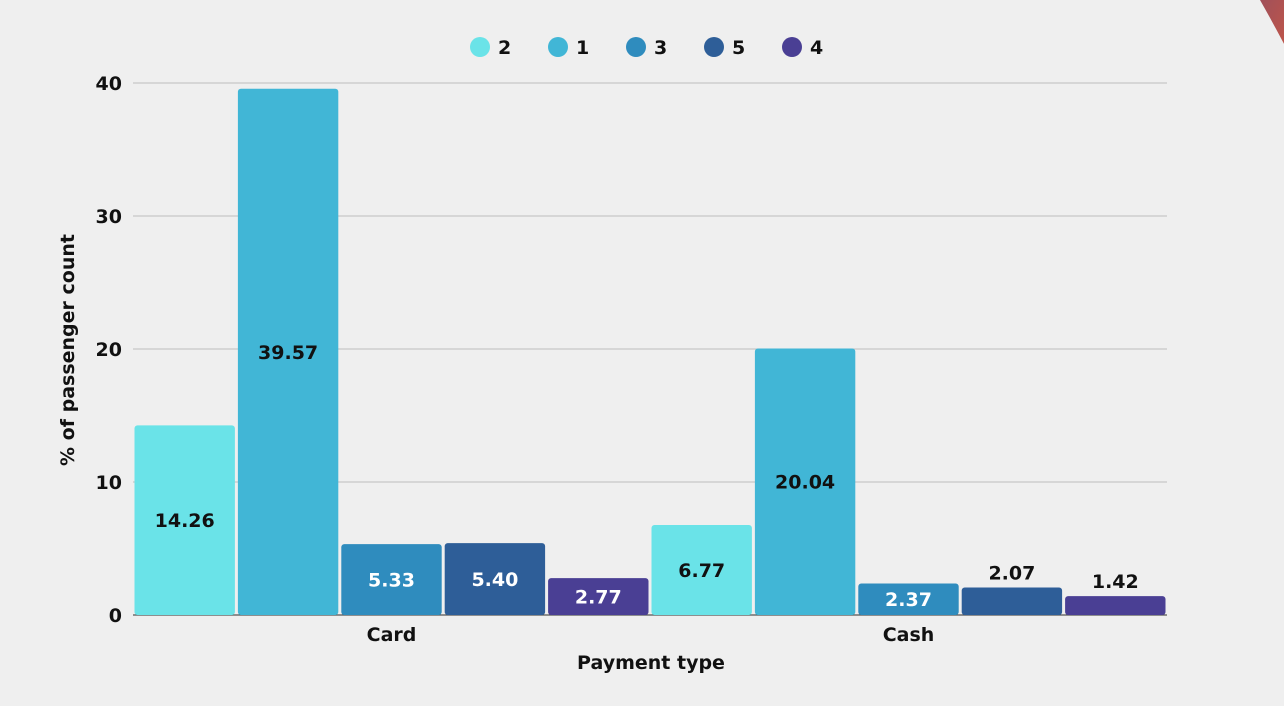  Describe the element at coordinates (1115, 582) in the screenshot. I see `bar-value-label: 1.42` at that location.